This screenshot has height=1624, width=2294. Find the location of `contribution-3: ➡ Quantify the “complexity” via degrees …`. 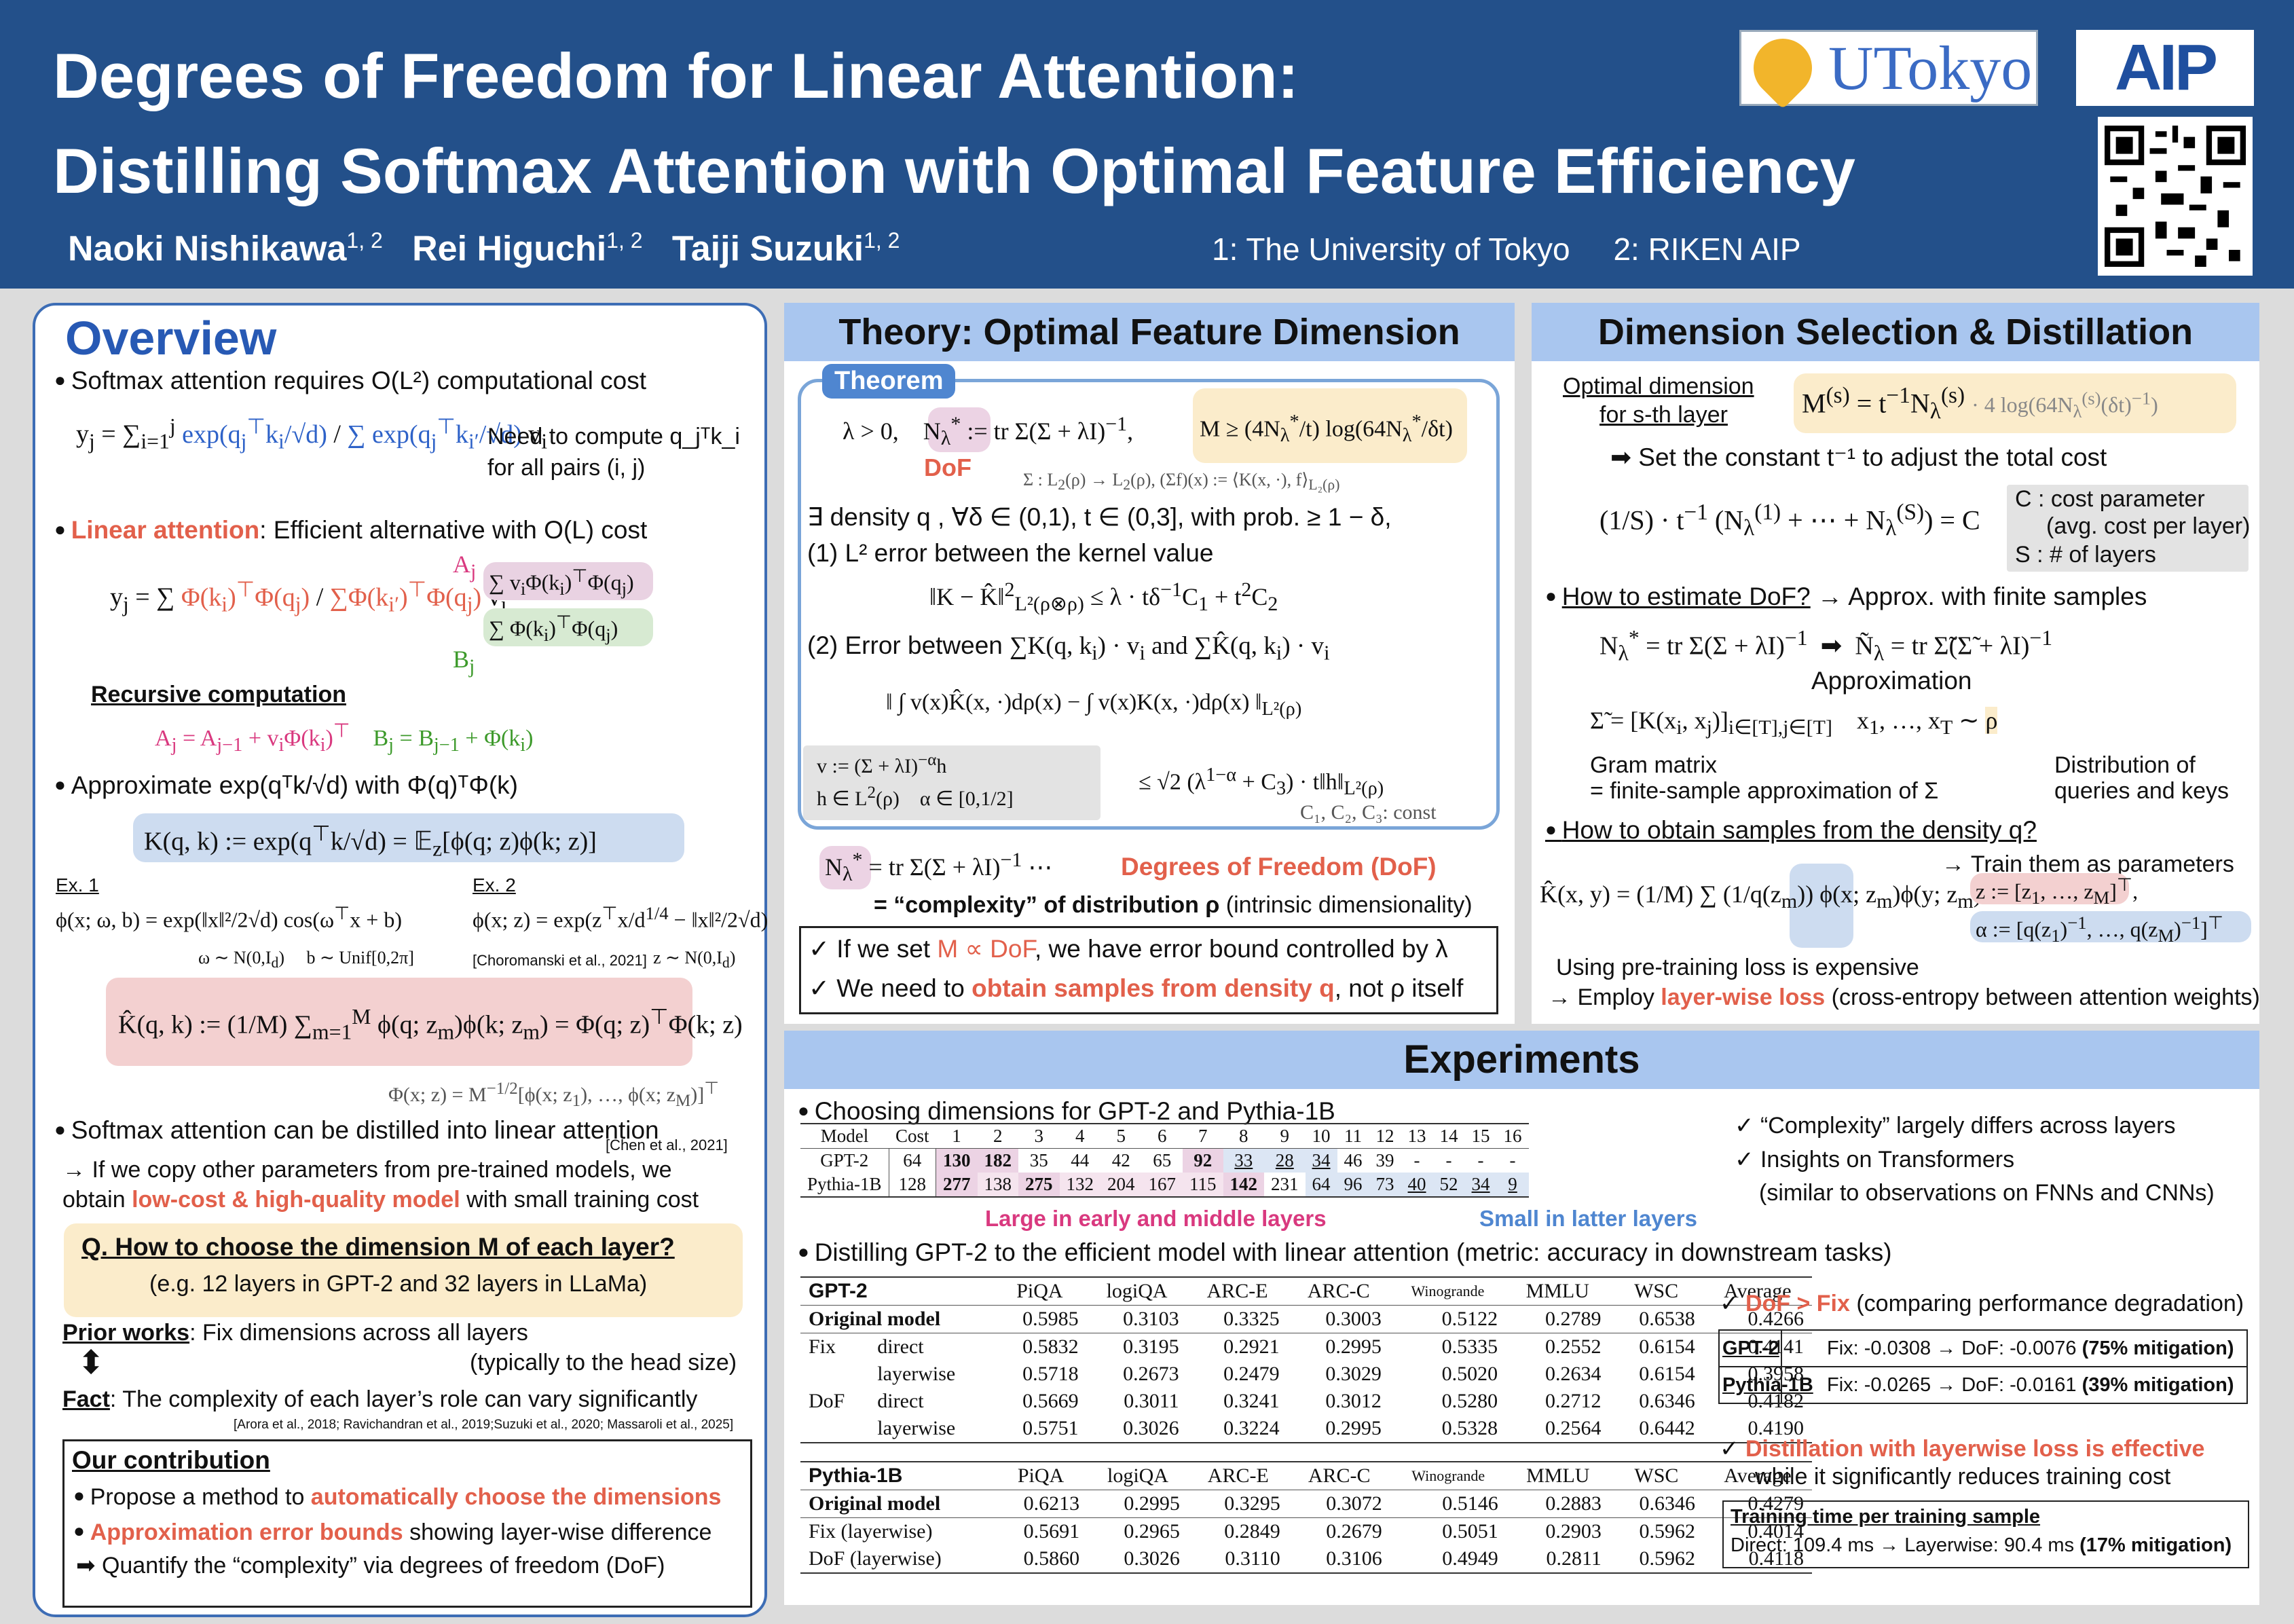

contribution-3: ➡ Quantify the “complexity” via degrees … is located at coordinates (370, 1566).